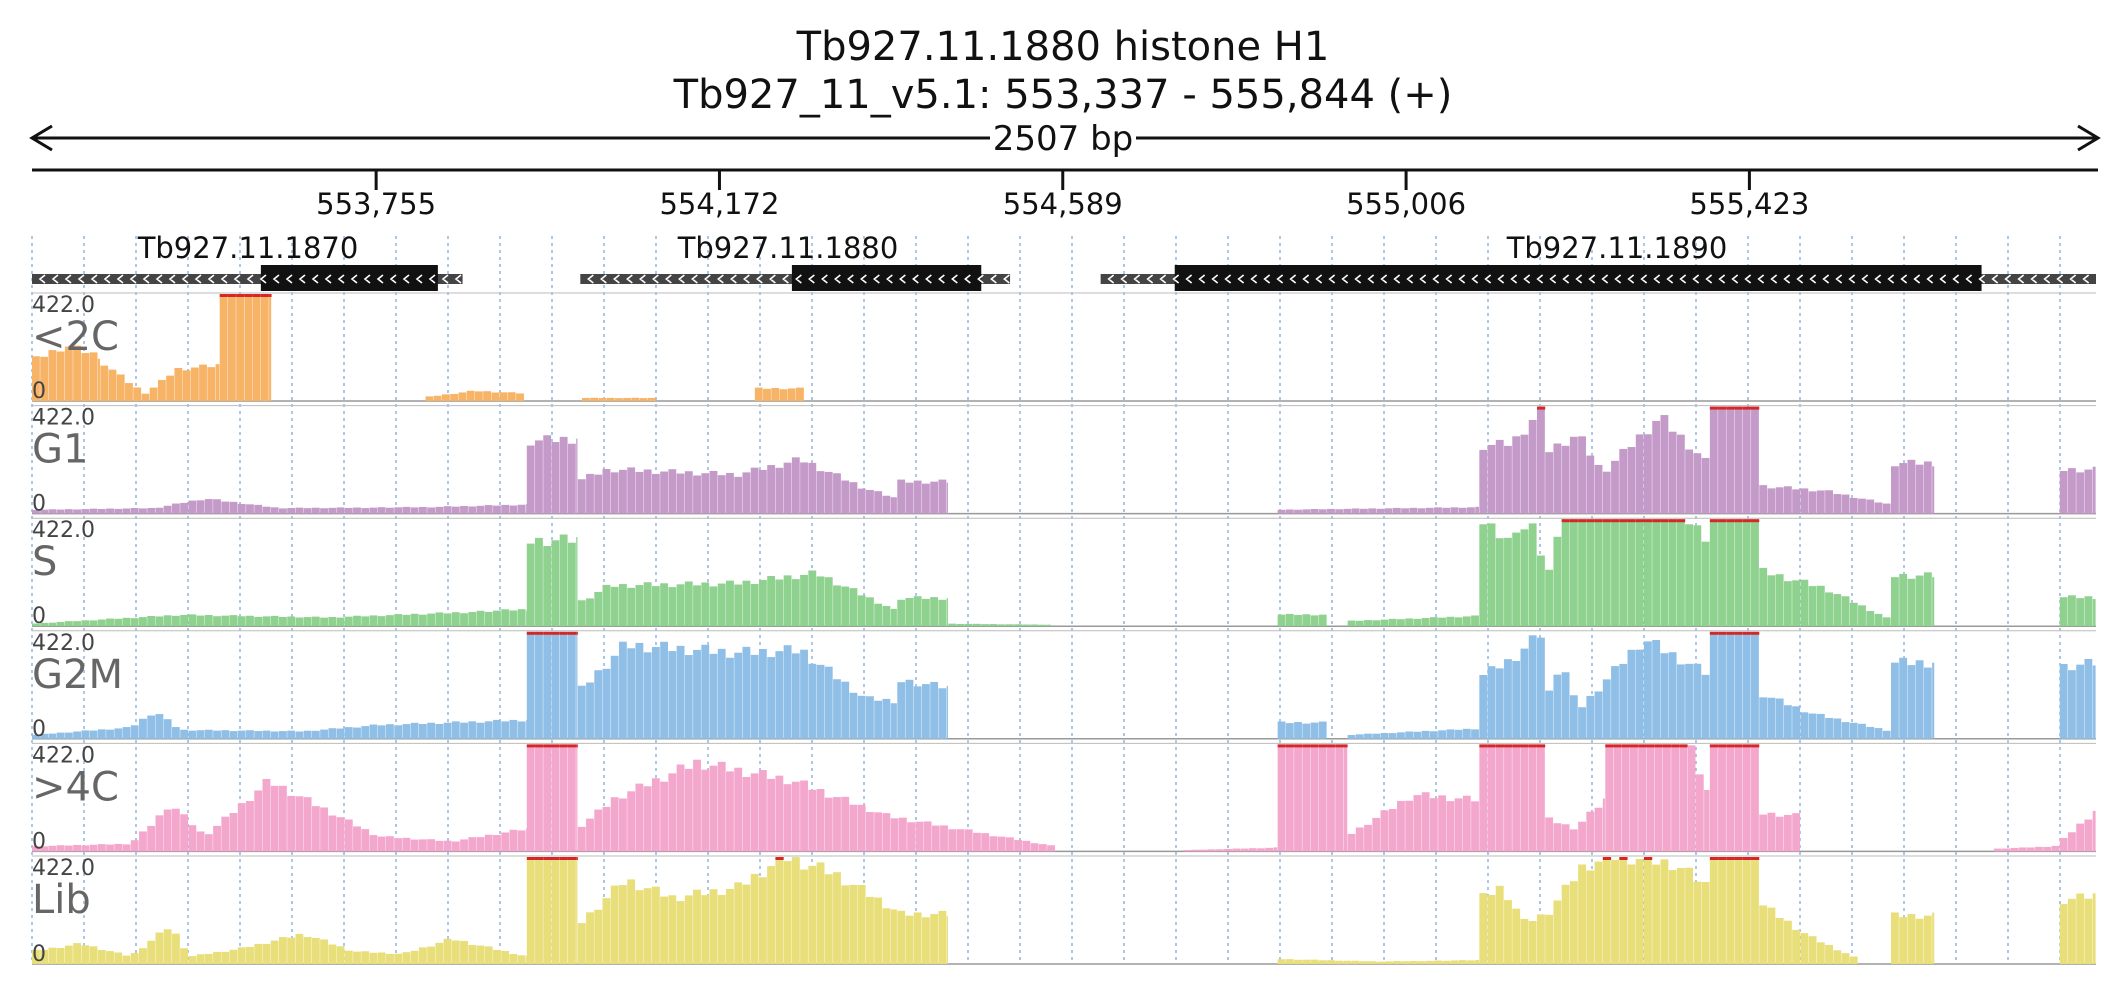 The image size is (2126, 1000). I want to click on track-max-label: 422.0, so click(63, 305).